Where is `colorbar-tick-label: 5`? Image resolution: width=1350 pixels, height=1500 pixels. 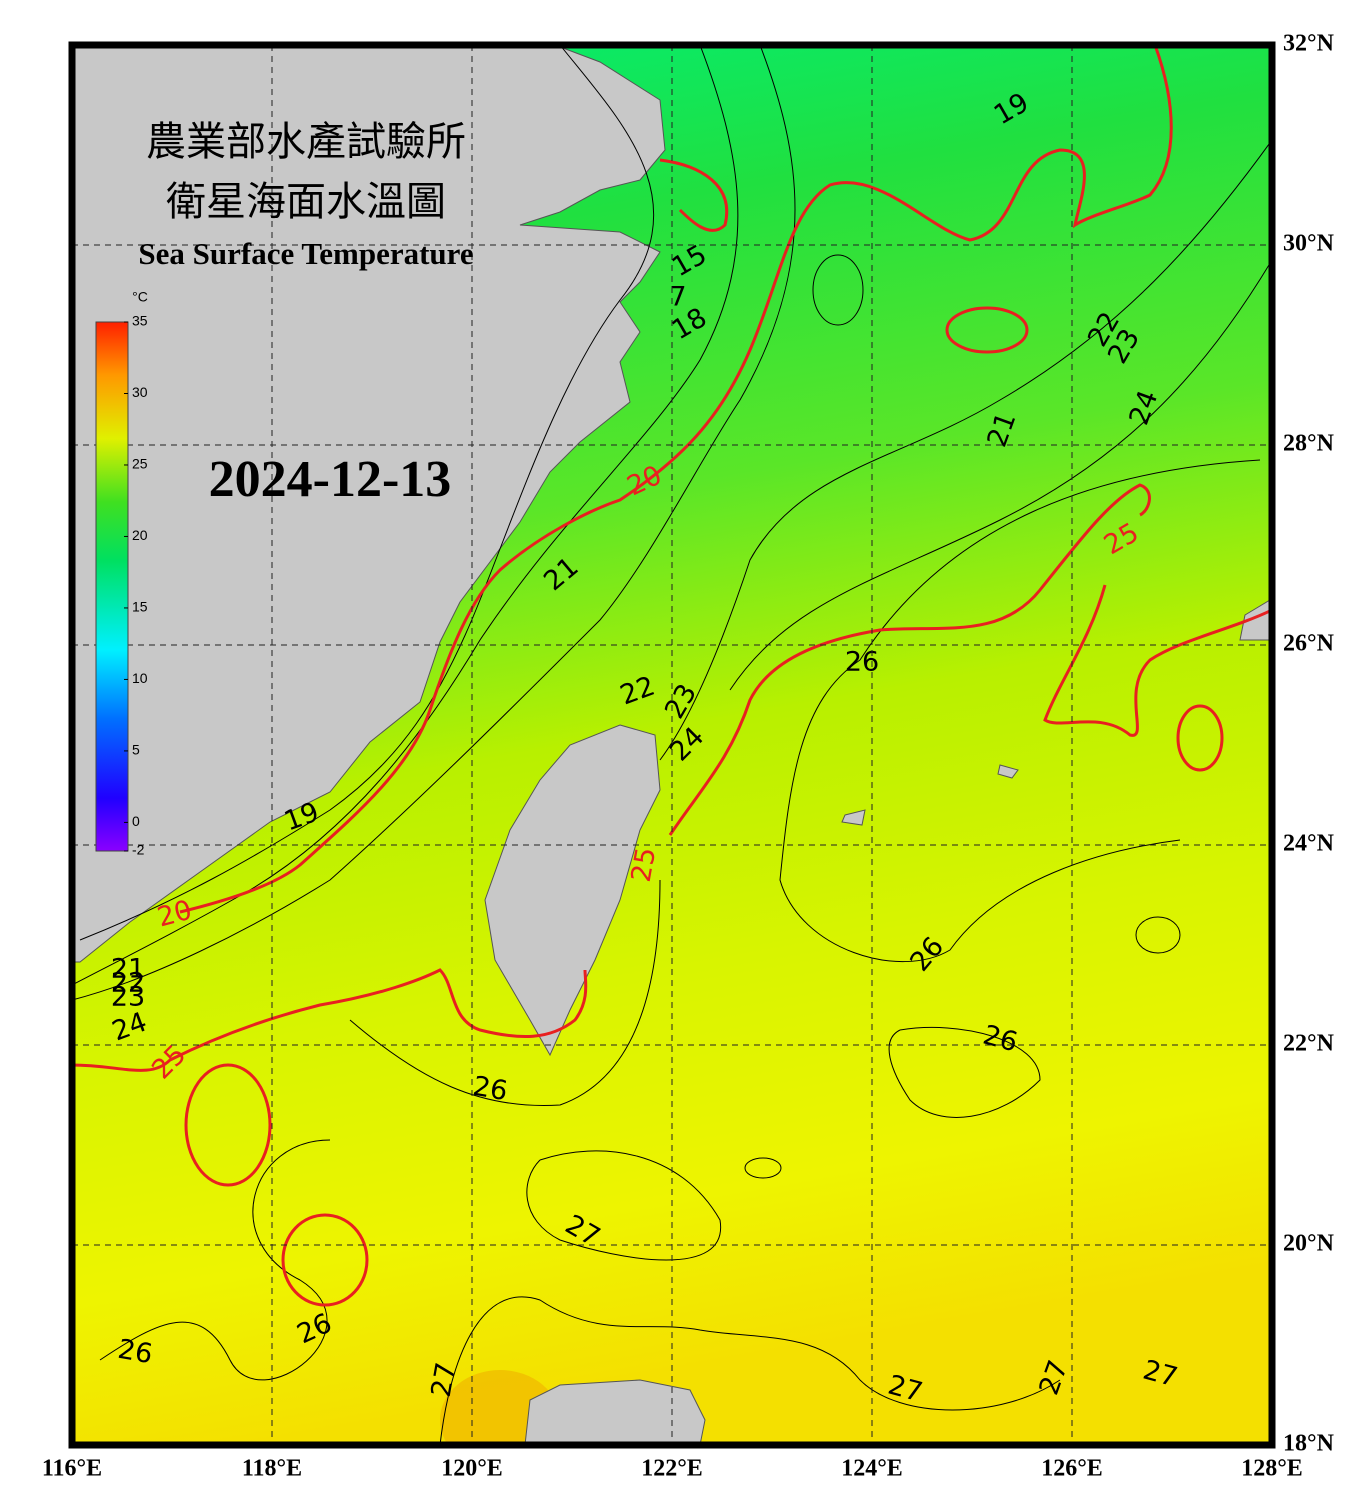
colorbar-tick-label: 5 is located at coordinates (136, 750).